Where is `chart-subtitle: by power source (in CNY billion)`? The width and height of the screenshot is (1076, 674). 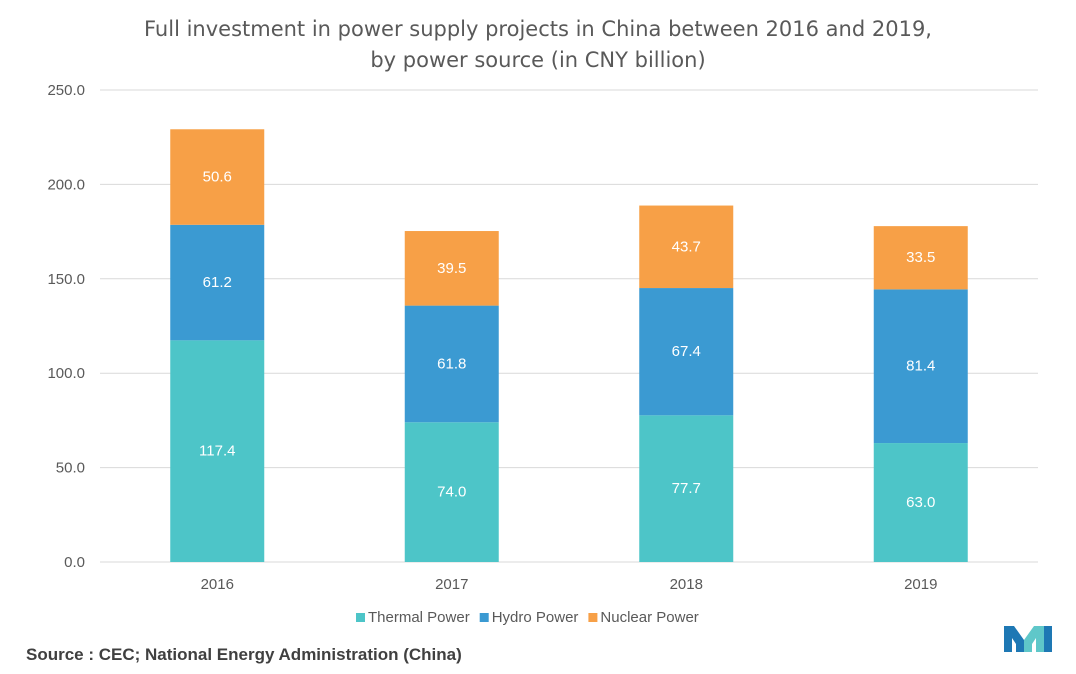 chart-subtitle: by power source (in CNY billion) is located at coordinates (537, 60).